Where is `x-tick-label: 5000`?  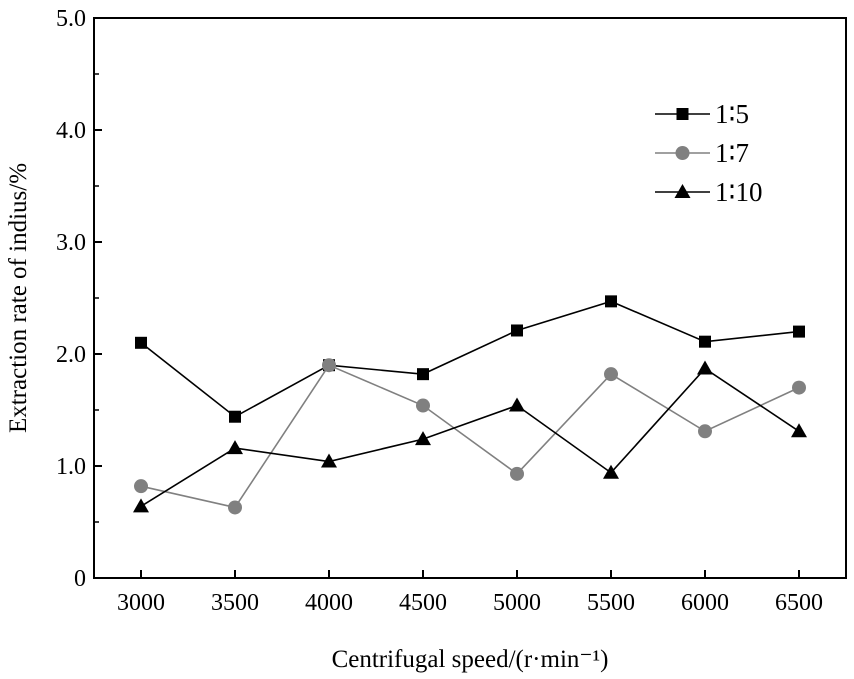 x-tick-label: 5000 is located at coordinates (517, 603).